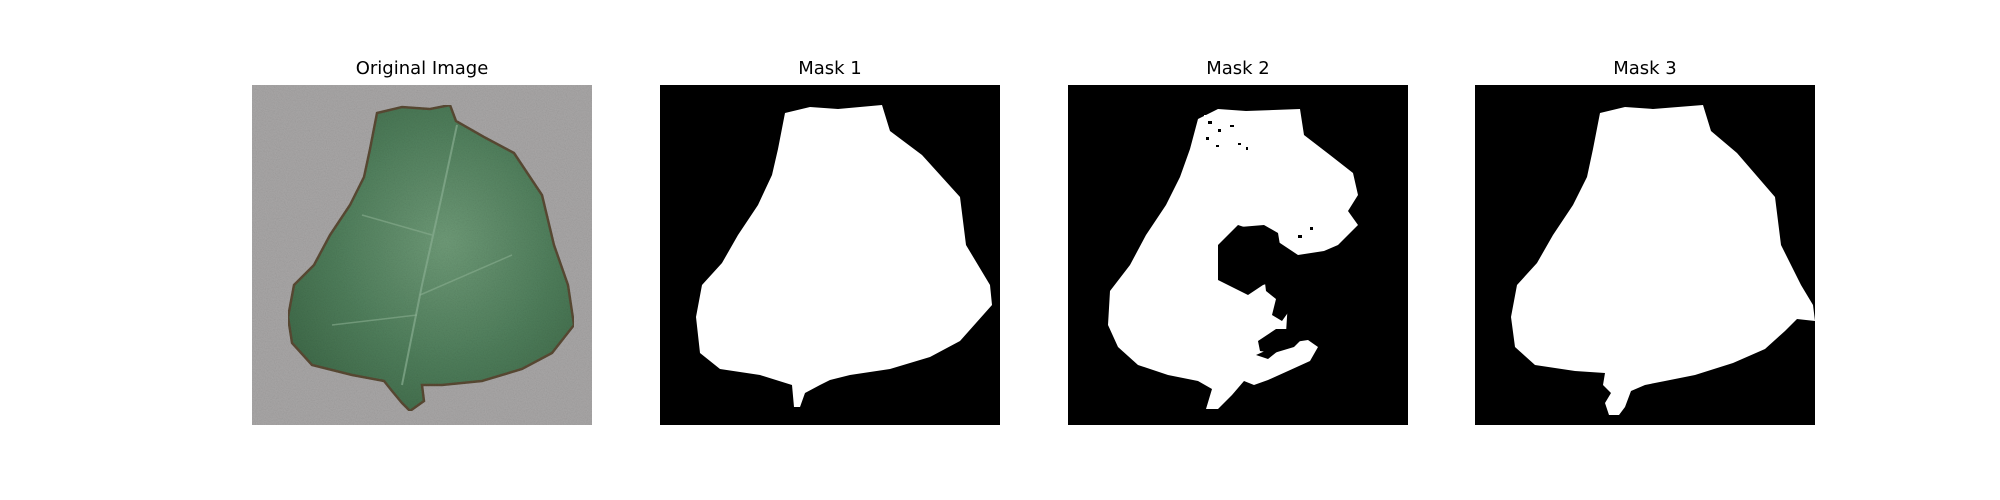 The width and height of the screenshot is (2000, 500). I want to click on panel-title: Mask 1, so click(830, 68).